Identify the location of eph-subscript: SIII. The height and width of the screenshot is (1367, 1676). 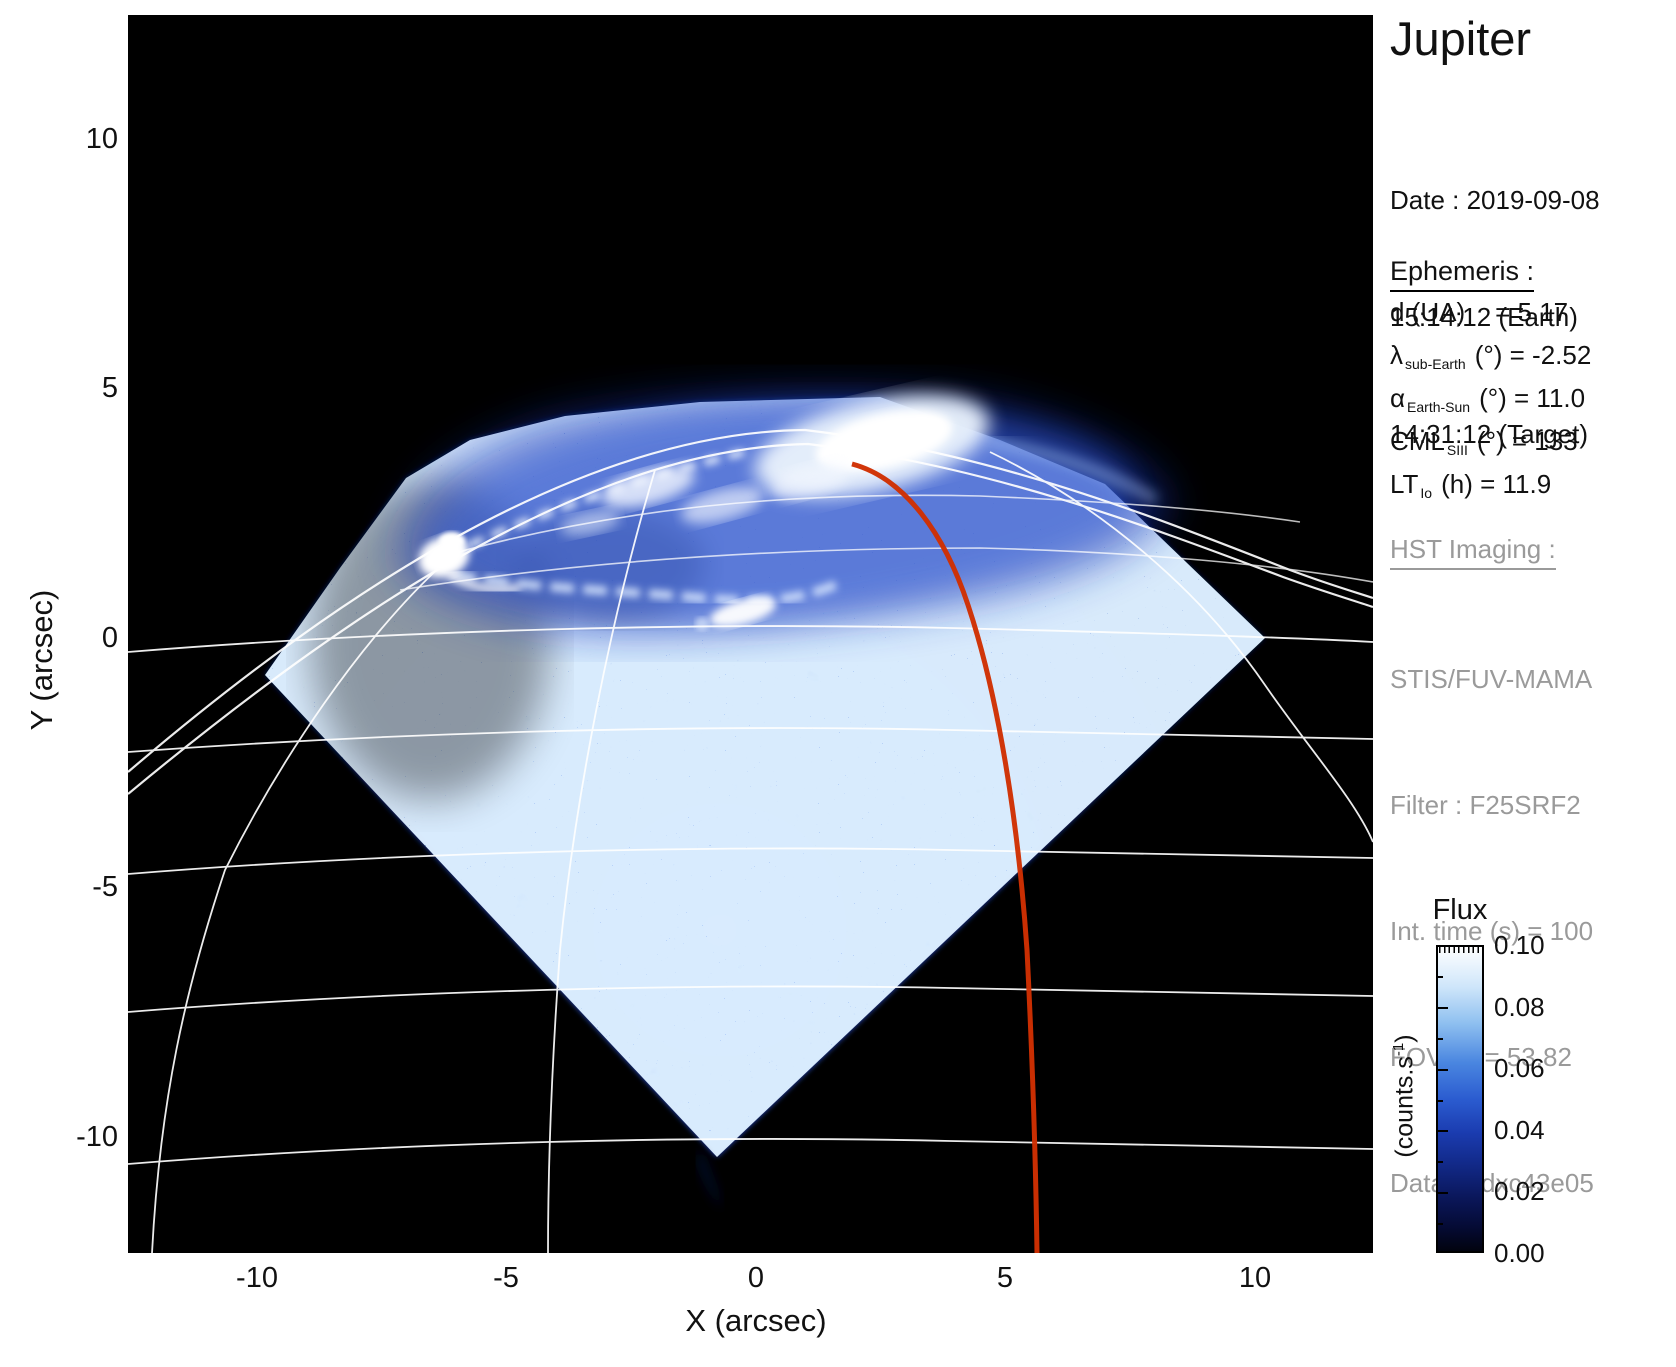
(1457, 450).